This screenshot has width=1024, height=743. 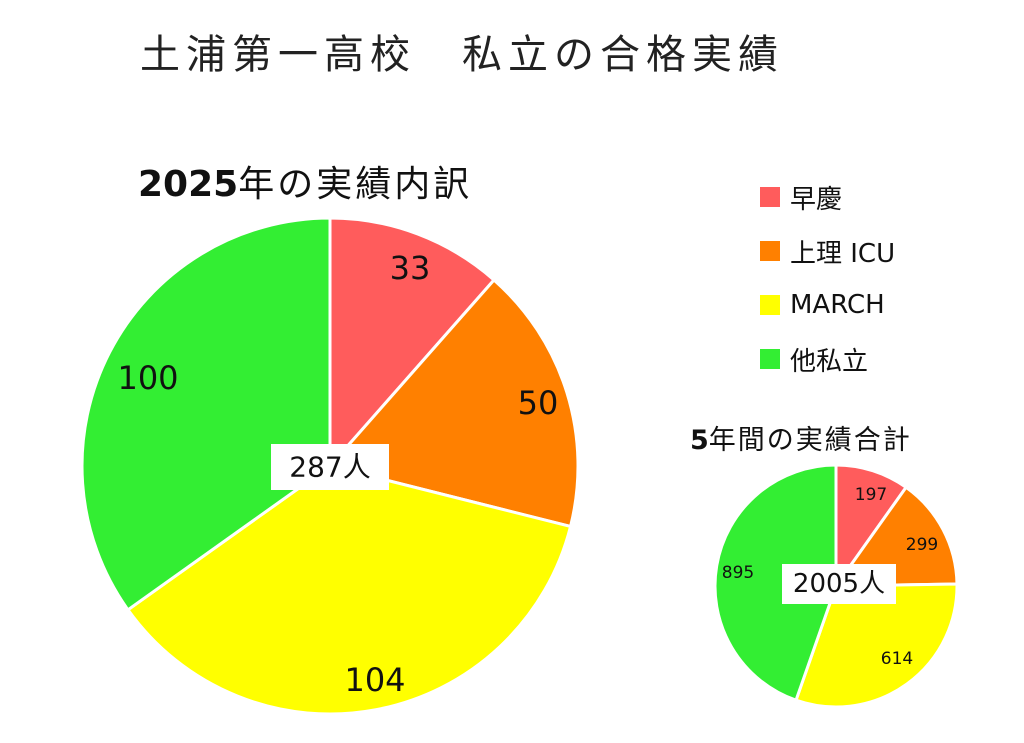 What do you see at coordinates (871, 495) in the screenshot?
I see `pie-5year-label-soukei: 197` at bounding box center [871, 495].